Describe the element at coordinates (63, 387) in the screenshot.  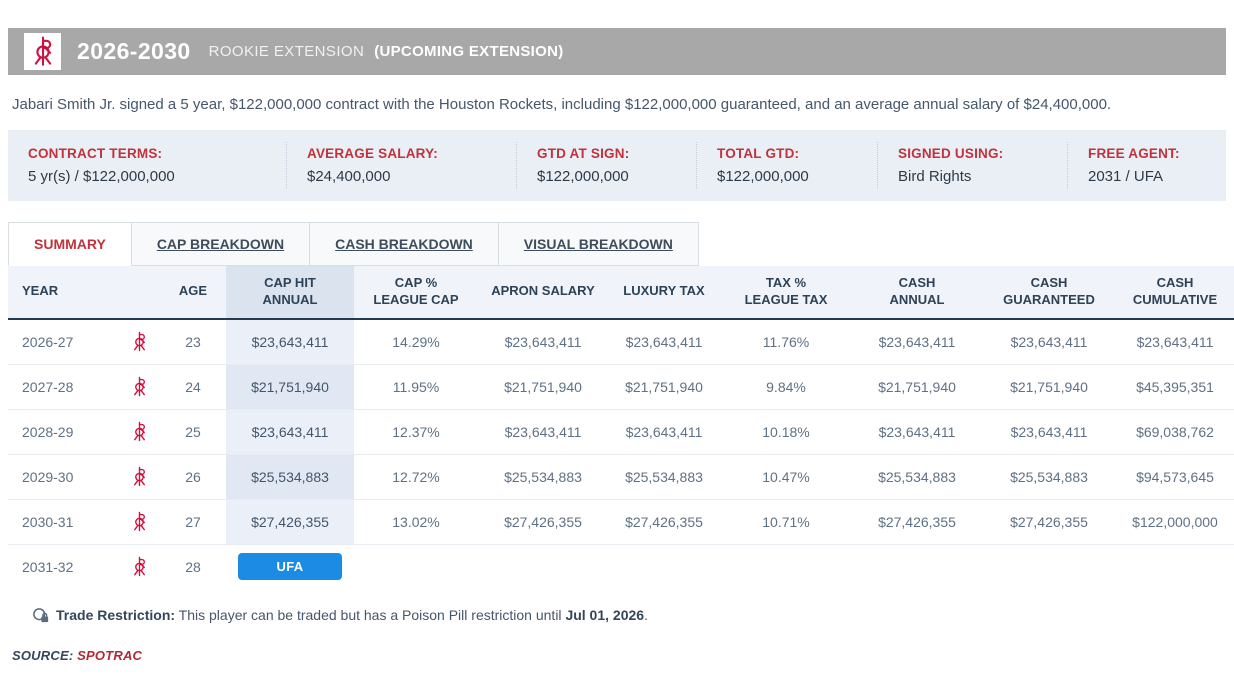
I see `year-cell: 2027-28` at that location.